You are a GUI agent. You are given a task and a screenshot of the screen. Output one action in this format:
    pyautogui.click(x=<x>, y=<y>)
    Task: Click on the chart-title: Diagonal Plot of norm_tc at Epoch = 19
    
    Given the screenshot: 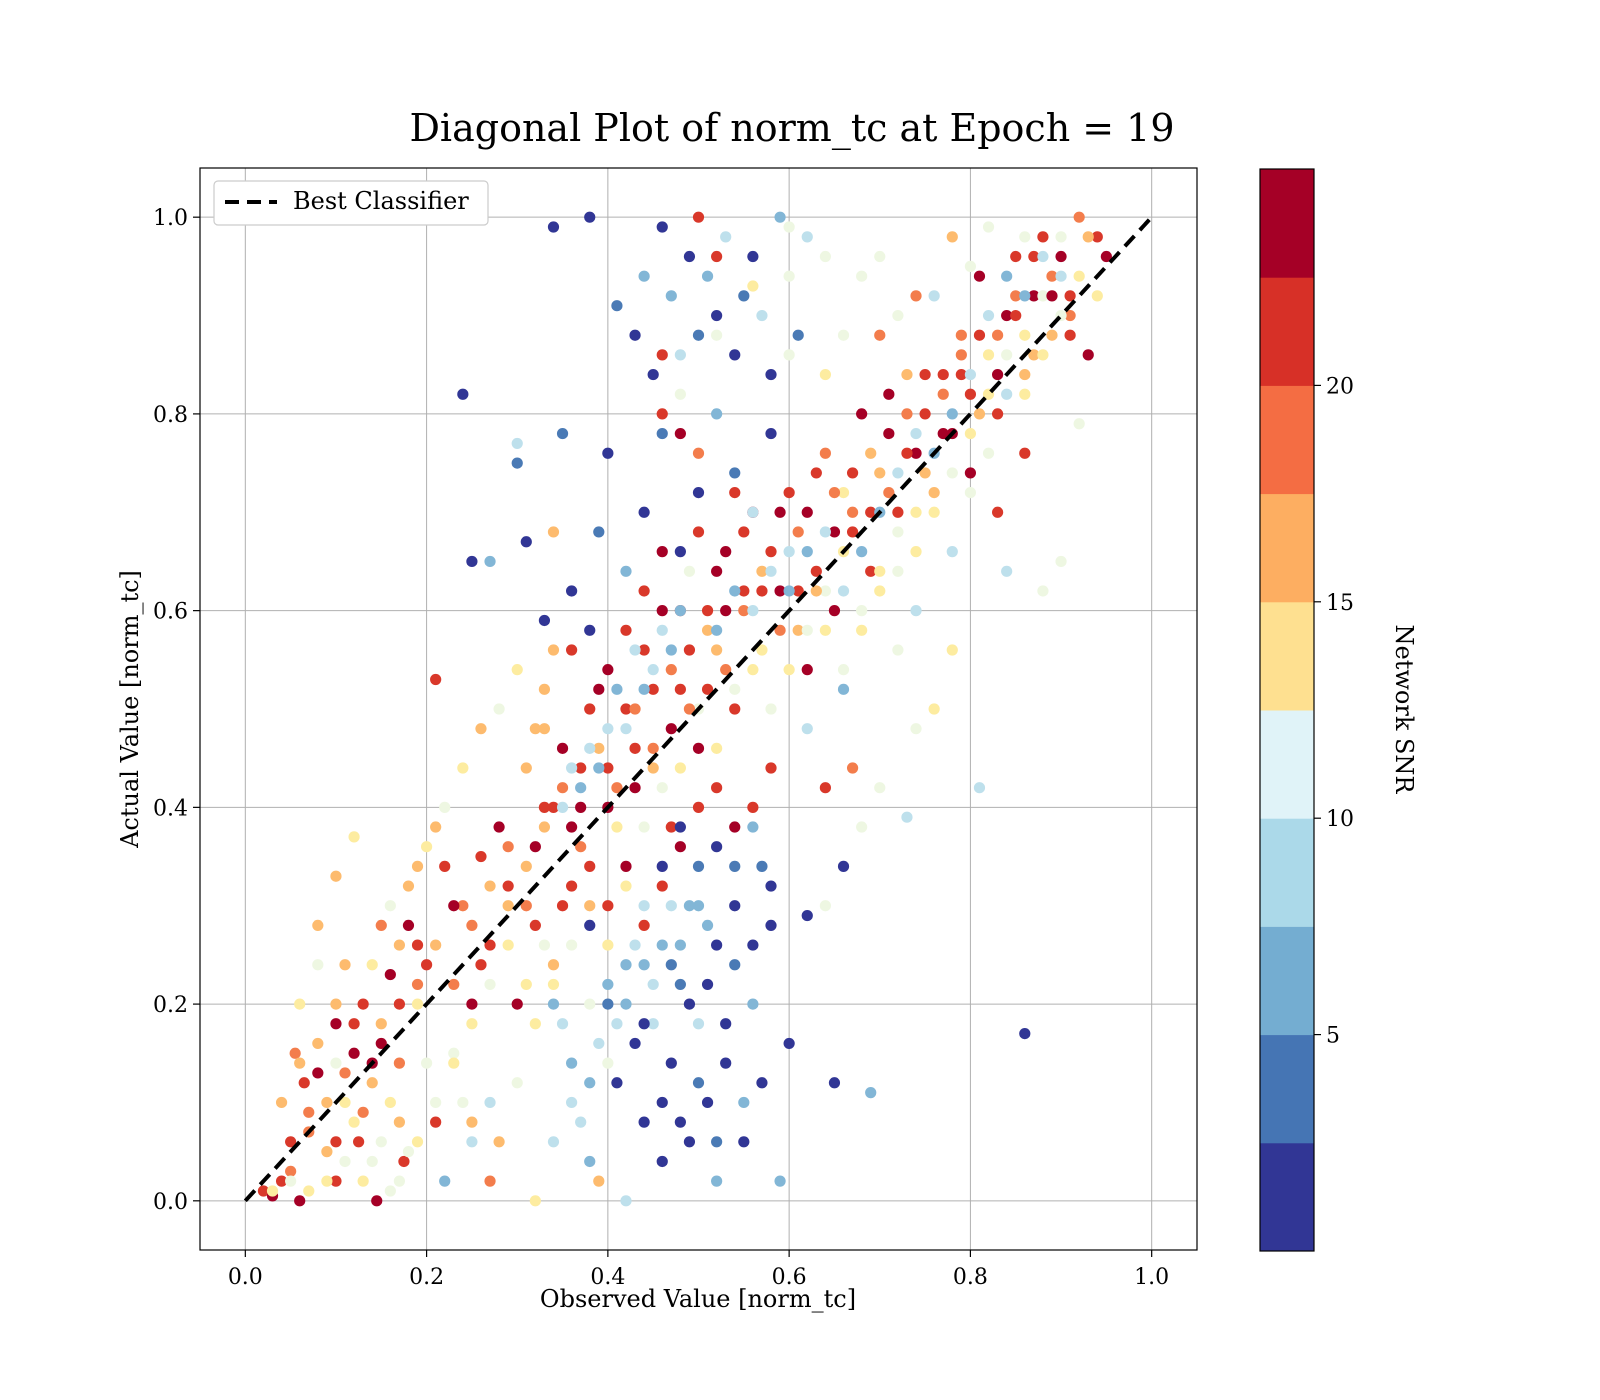 What is the action you would take?
    pyautogui.click(x=791, y=128)
    